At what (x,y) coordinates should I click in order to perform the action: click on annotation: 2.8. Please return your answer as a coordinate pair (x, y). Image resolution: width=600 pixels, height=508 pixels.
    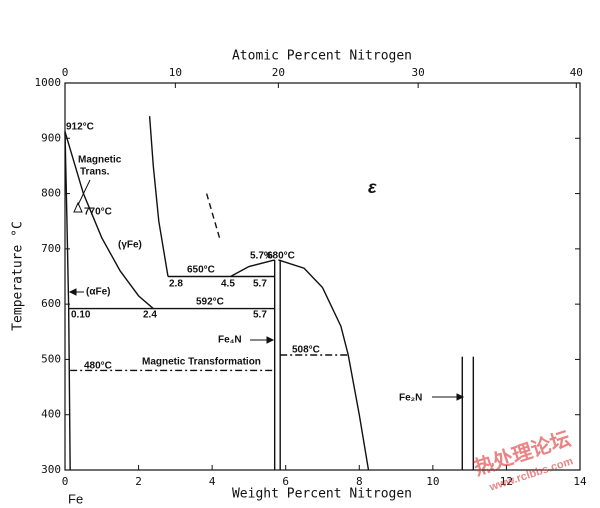
    Looking at the image, I should click on (176, 284).